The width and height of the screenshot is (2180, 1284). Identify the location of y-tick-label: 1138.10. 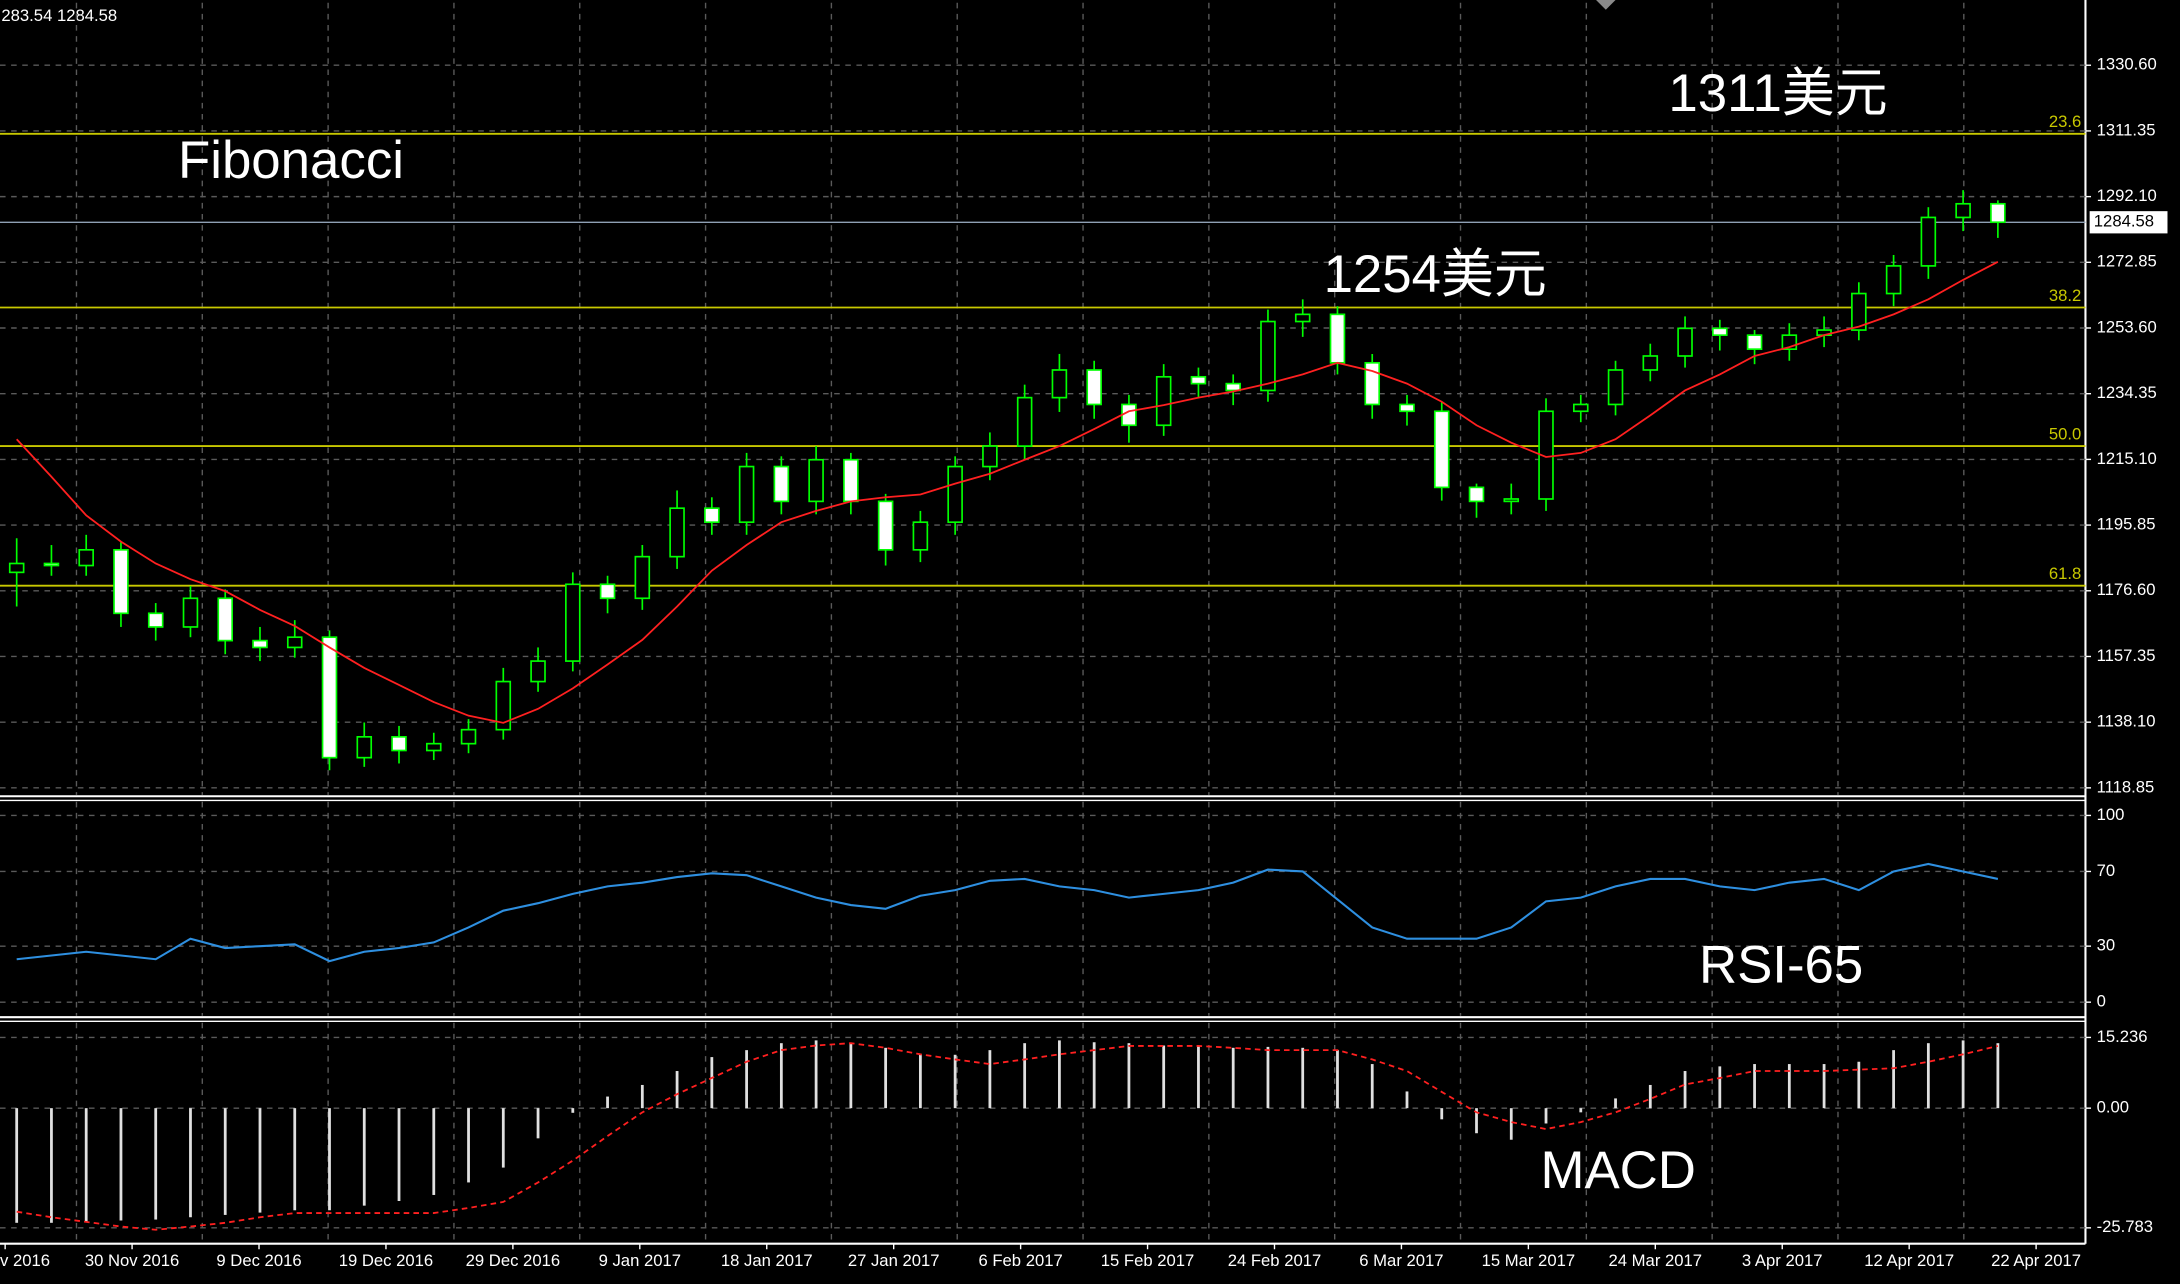
(2126, 721).